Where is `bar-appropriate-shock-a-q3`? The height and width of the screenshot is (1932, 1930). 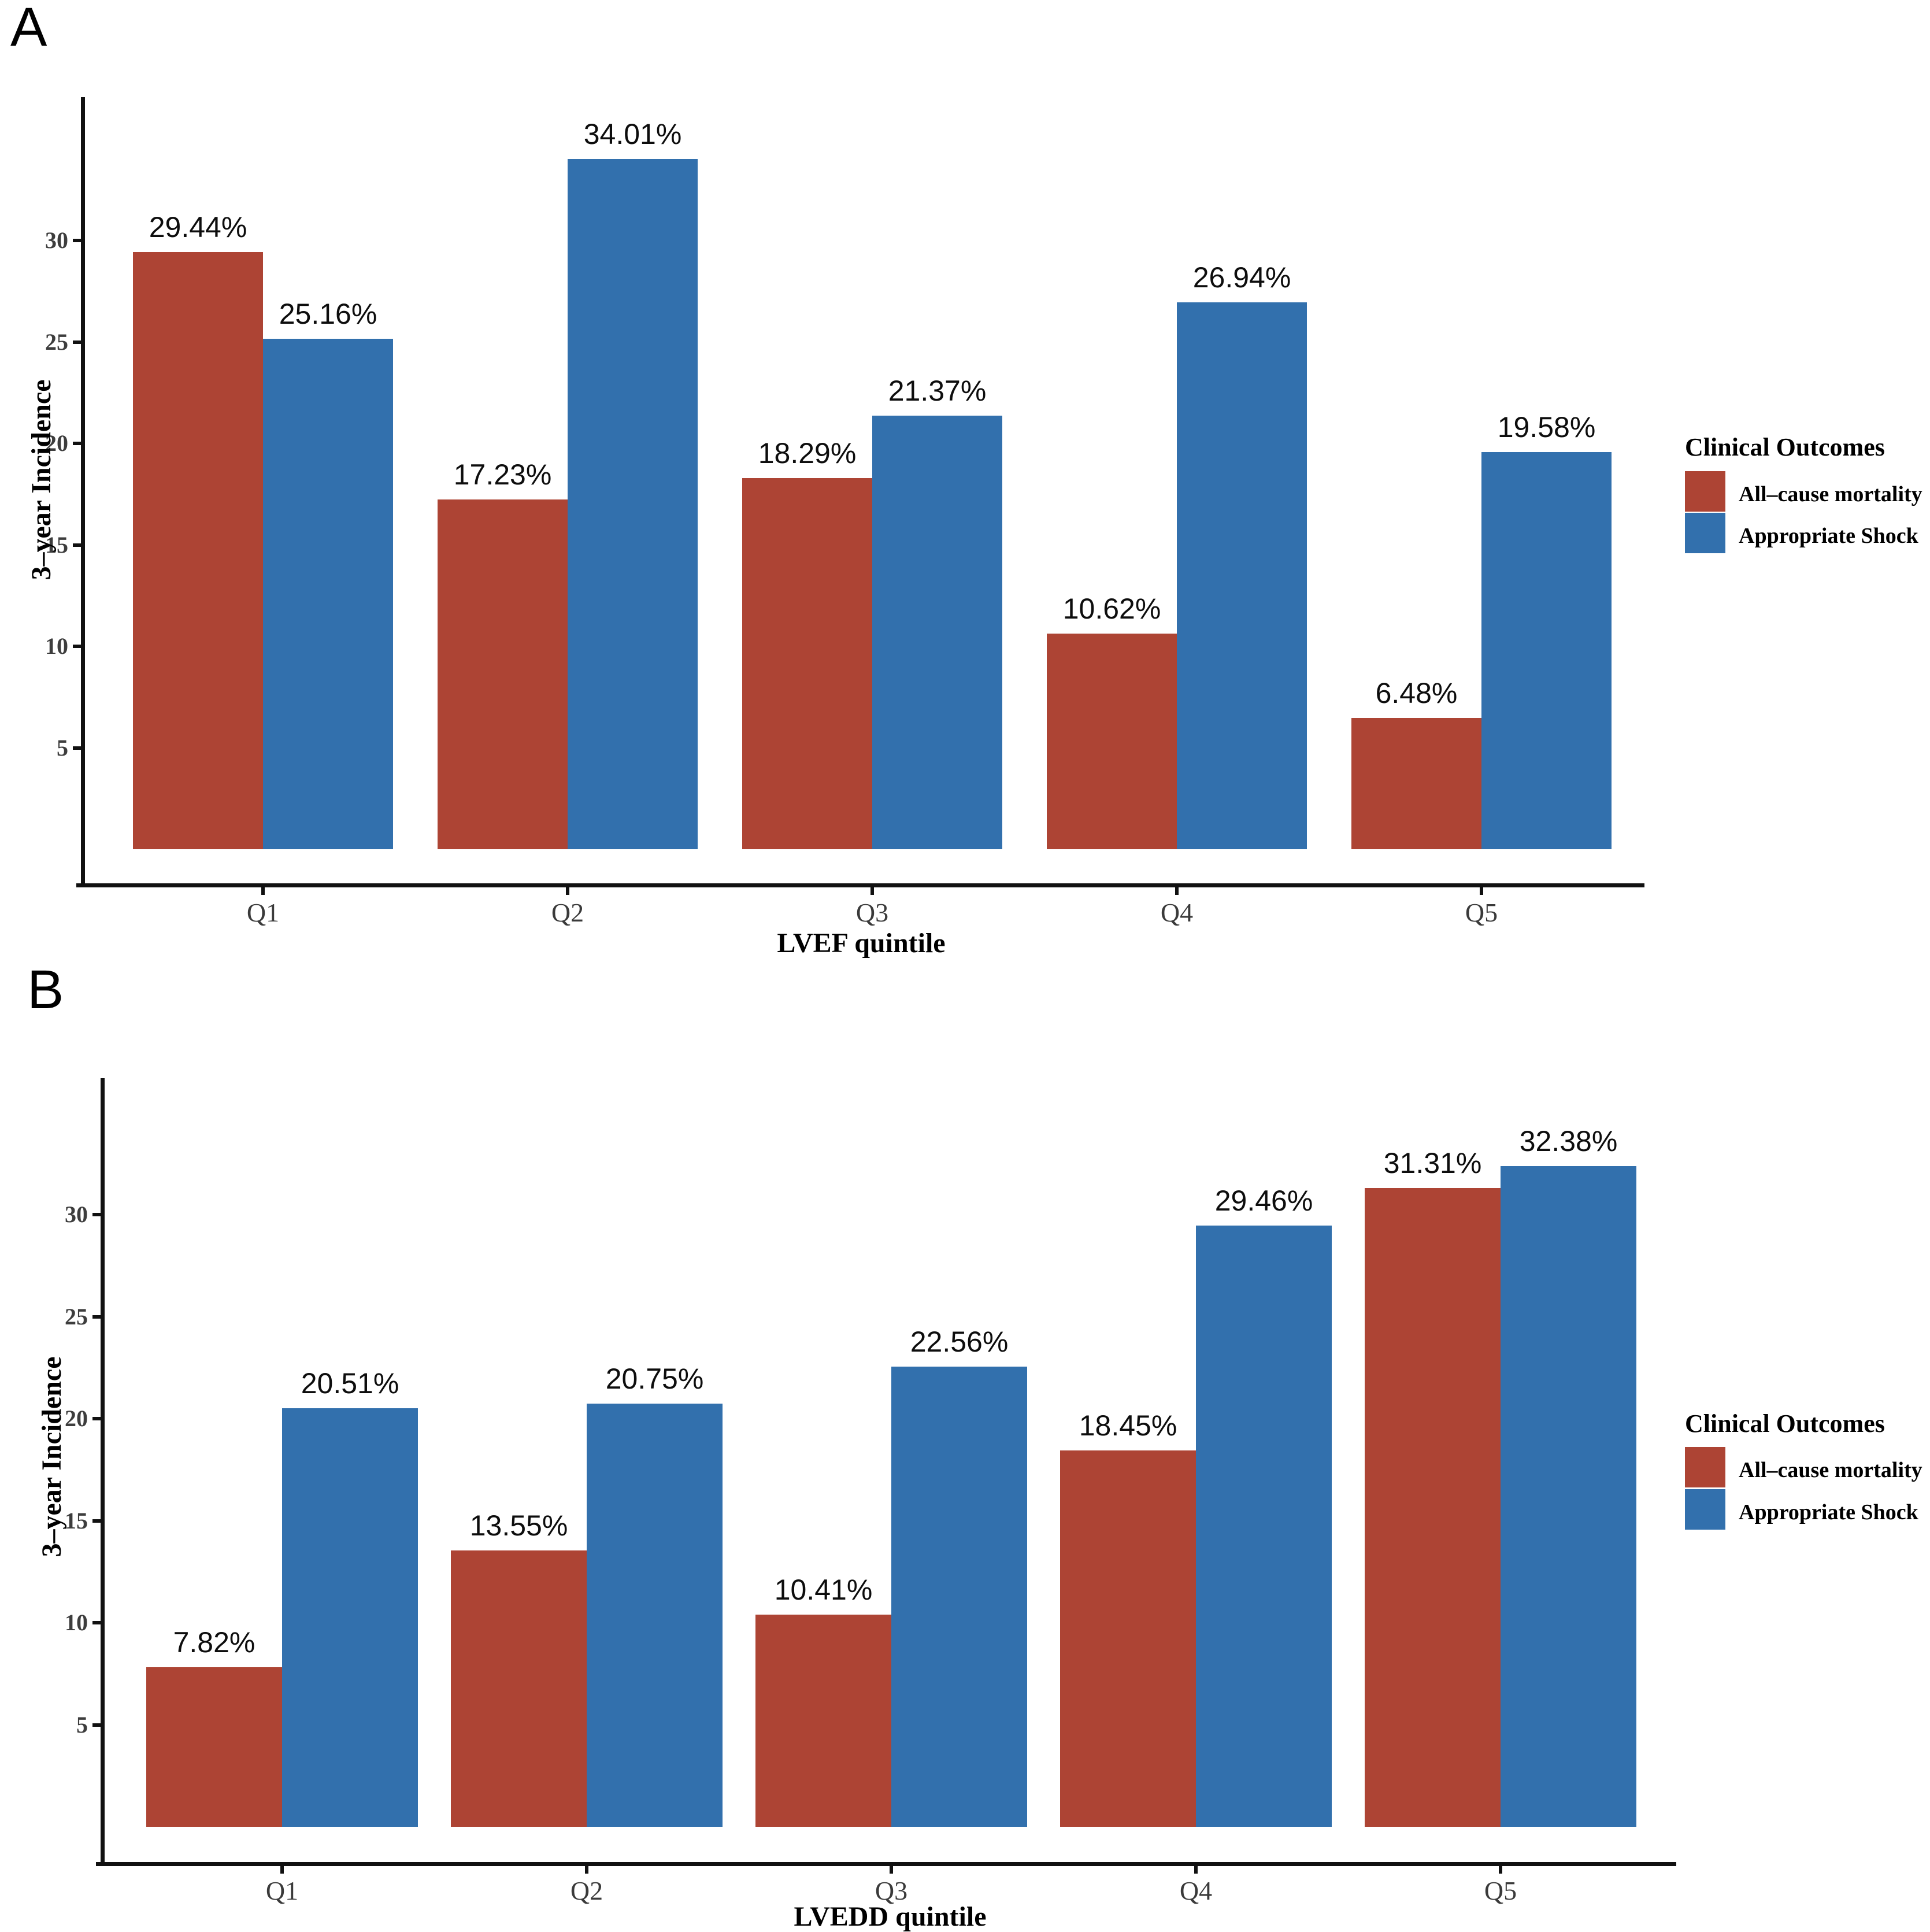
bar-appropriate-shock-a-q3 is located at coordinates (937, 632).